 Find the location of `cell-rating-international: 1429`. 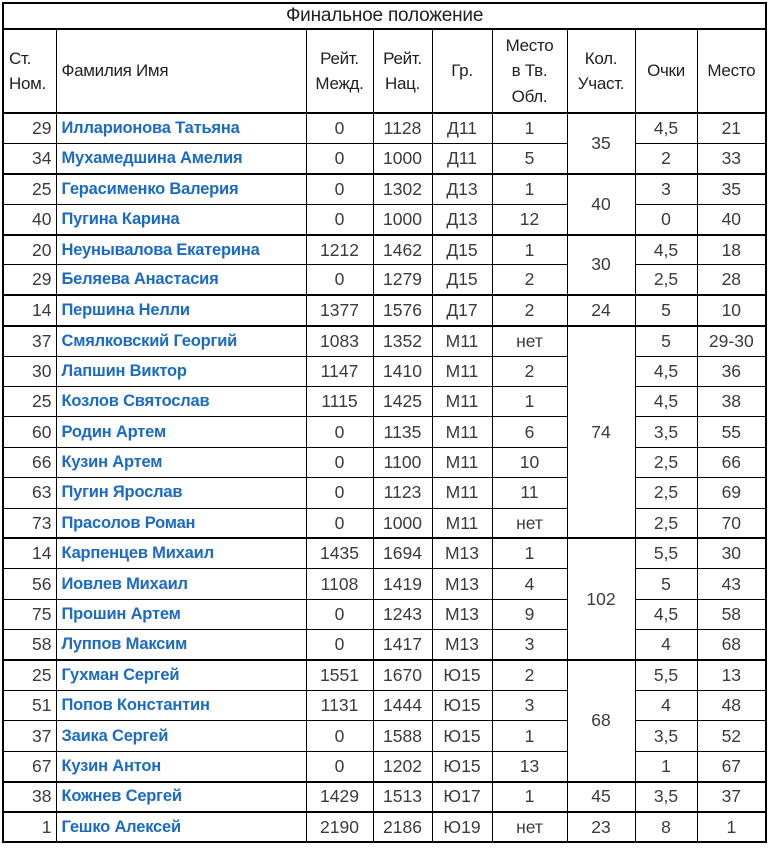

cell-rating-international: 1429 is located at coordinates (339, 796).